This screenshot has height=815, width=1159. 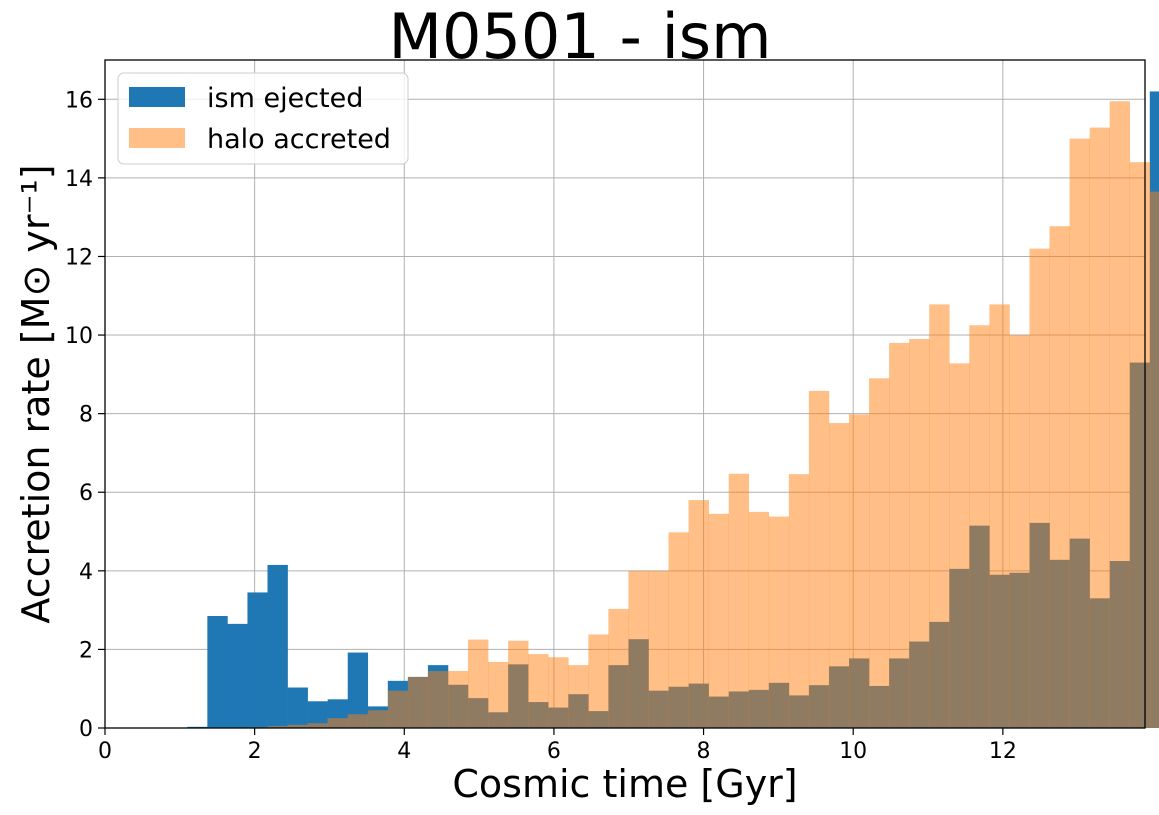 What do you see at coordinates (79, 100) in the screenshot?
I see `y-tick-label: 16` at bounding box center [79, 100].